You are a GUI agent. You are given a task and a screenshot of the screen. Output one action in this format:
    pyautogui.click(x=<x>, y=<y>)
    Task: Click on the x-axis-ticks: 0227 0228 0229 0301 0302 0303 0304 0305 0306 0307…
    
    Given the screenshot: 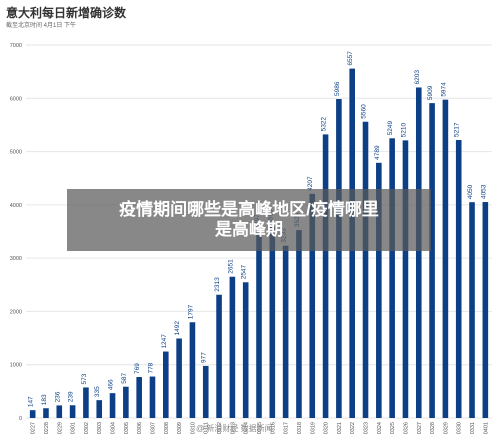 What is the action you would take?
    pyautogui.click(x=260, y=428)
    